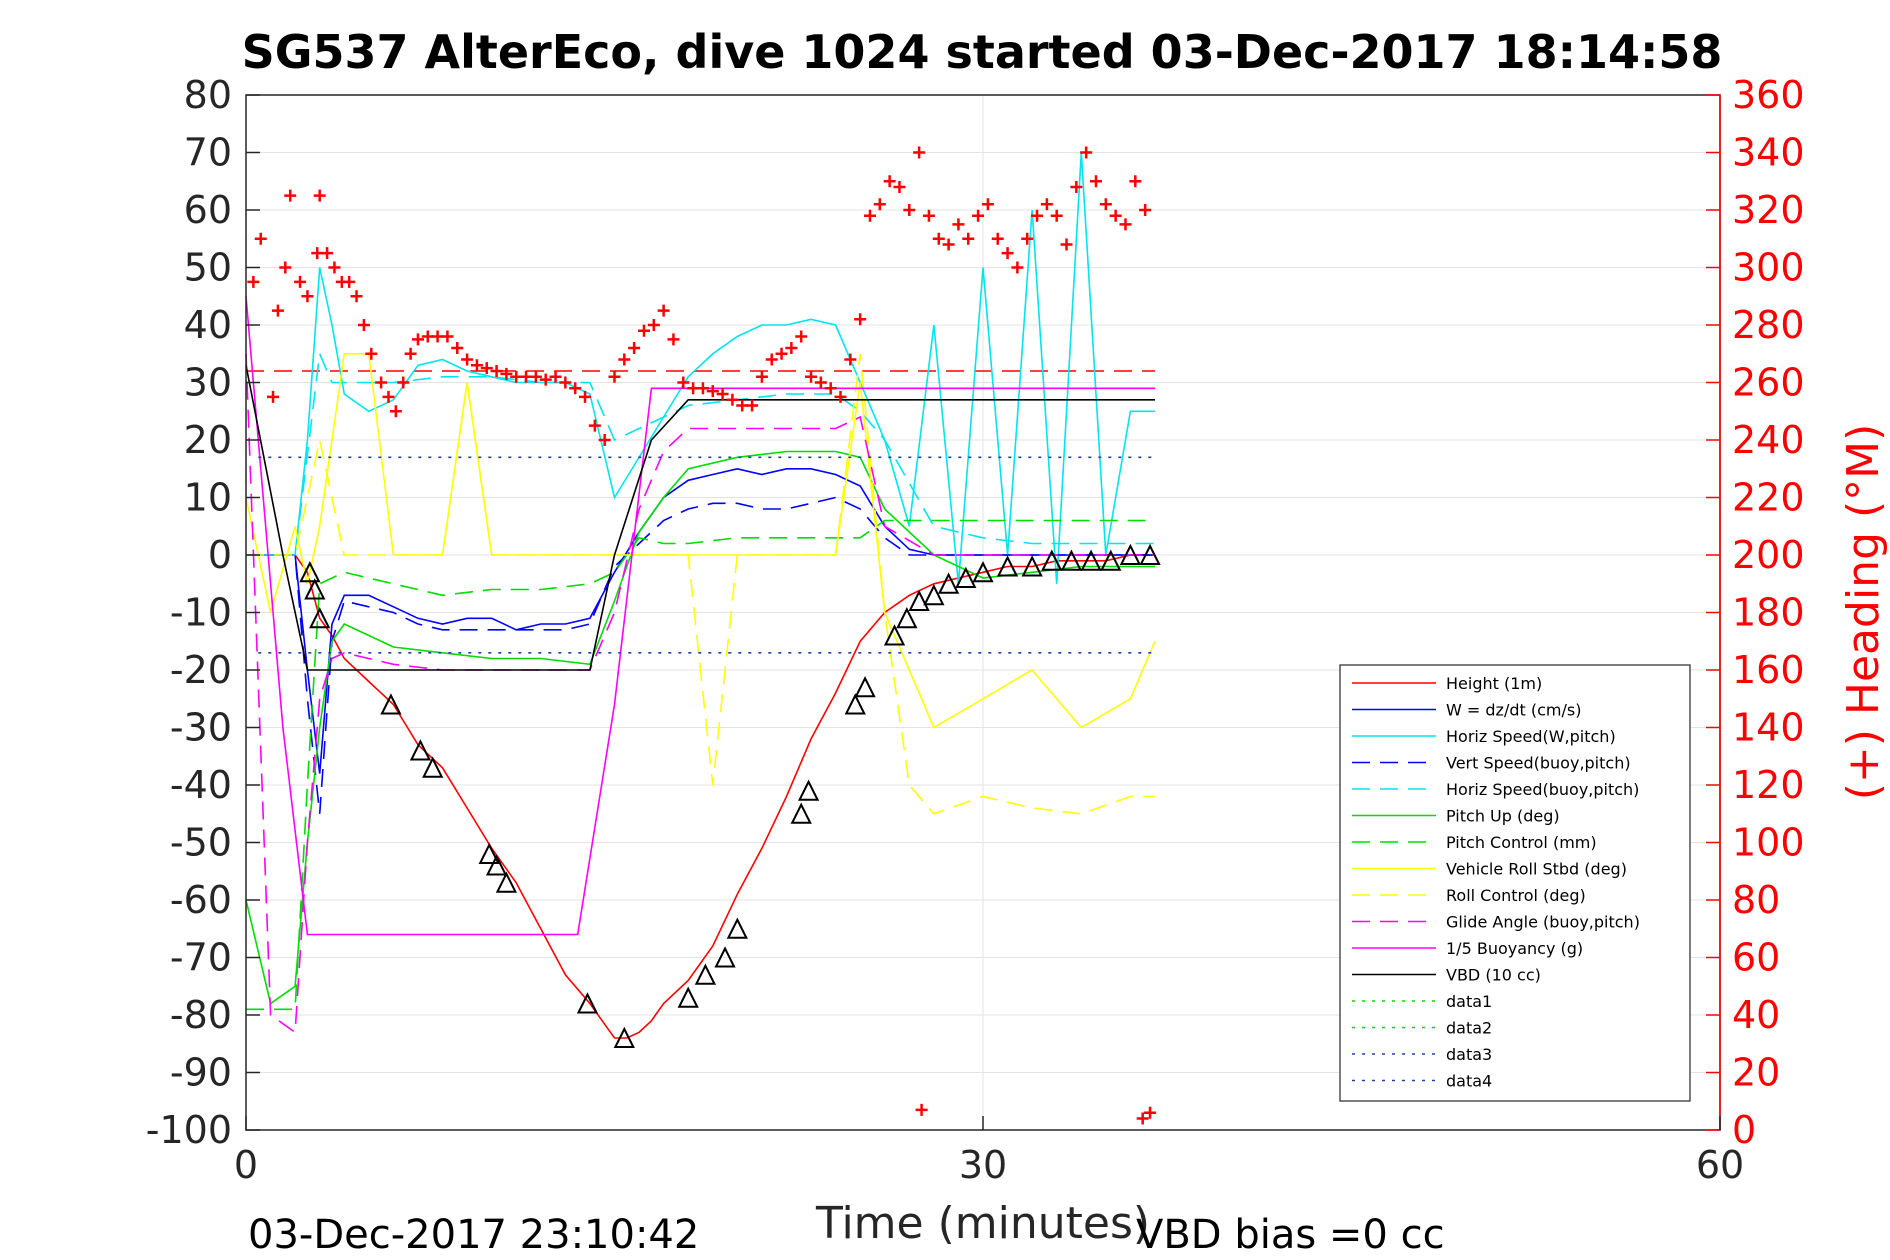 The height and width of the screenshot is (1260, 1890). Describe the element at coordinates (246, 1165) in the screenshot. I see `x-tick-label: 0` at that location.